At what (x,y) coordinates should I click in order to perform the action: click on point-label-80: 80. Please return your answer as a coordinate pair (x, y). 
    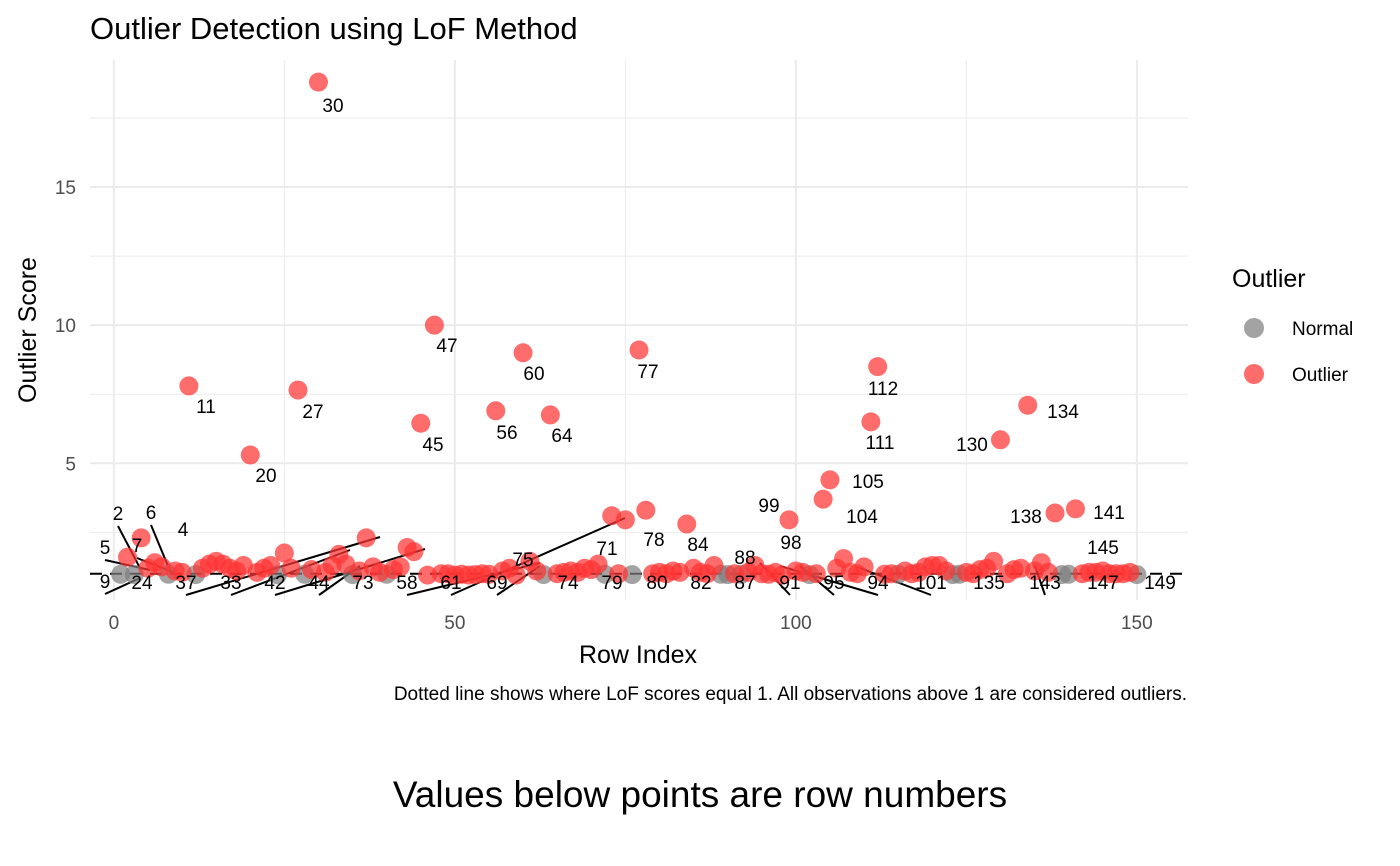
    Looking at the image, I should click on (656, 583).